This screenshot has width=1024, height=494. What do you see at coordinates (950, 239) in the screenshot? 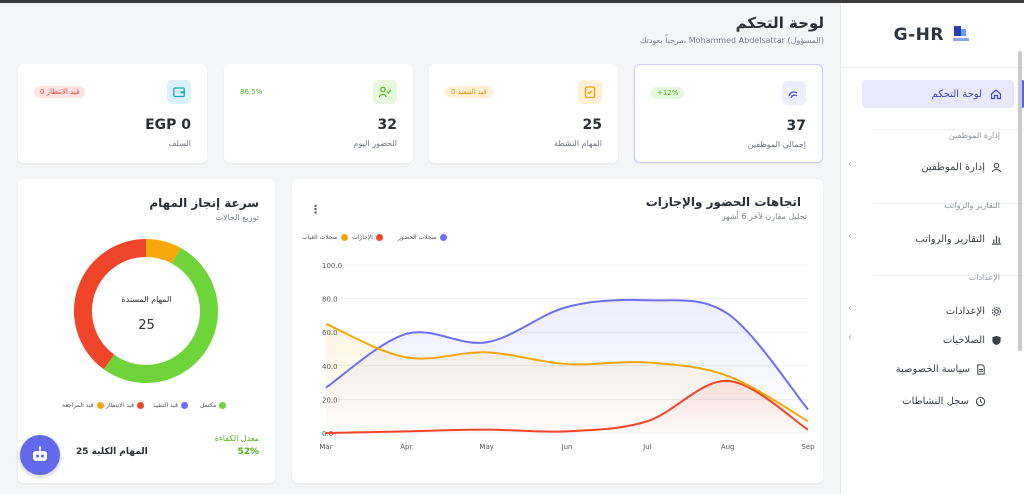
I see `sidebar-item-label: التقارير والرواتب` at bounding box center [950, 239].